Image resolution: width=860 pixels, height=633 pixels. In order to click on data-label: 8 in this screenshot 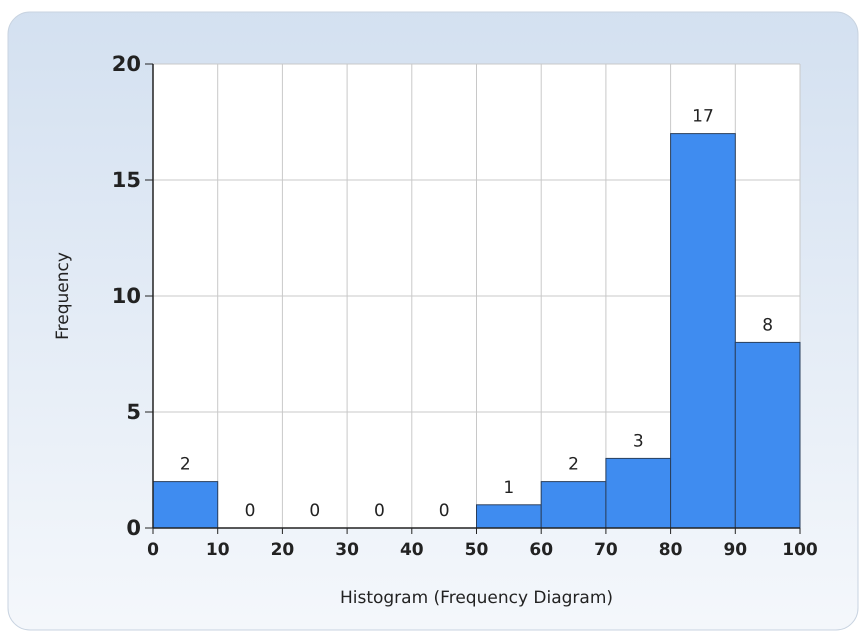, I will do `click(768, 325)`.